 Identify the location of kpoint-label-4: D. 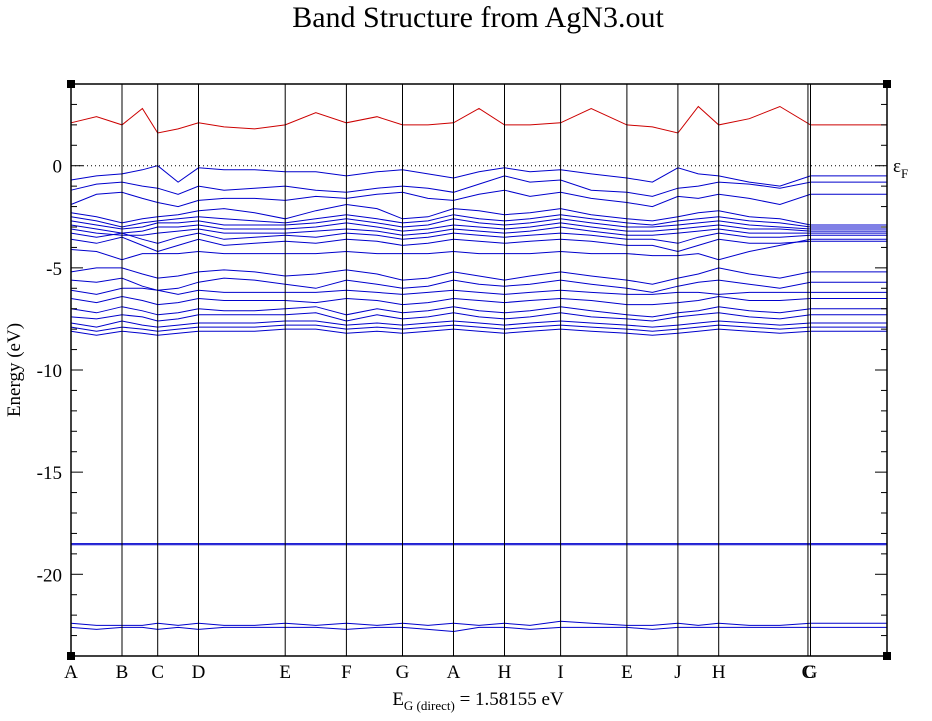
(199, 672).